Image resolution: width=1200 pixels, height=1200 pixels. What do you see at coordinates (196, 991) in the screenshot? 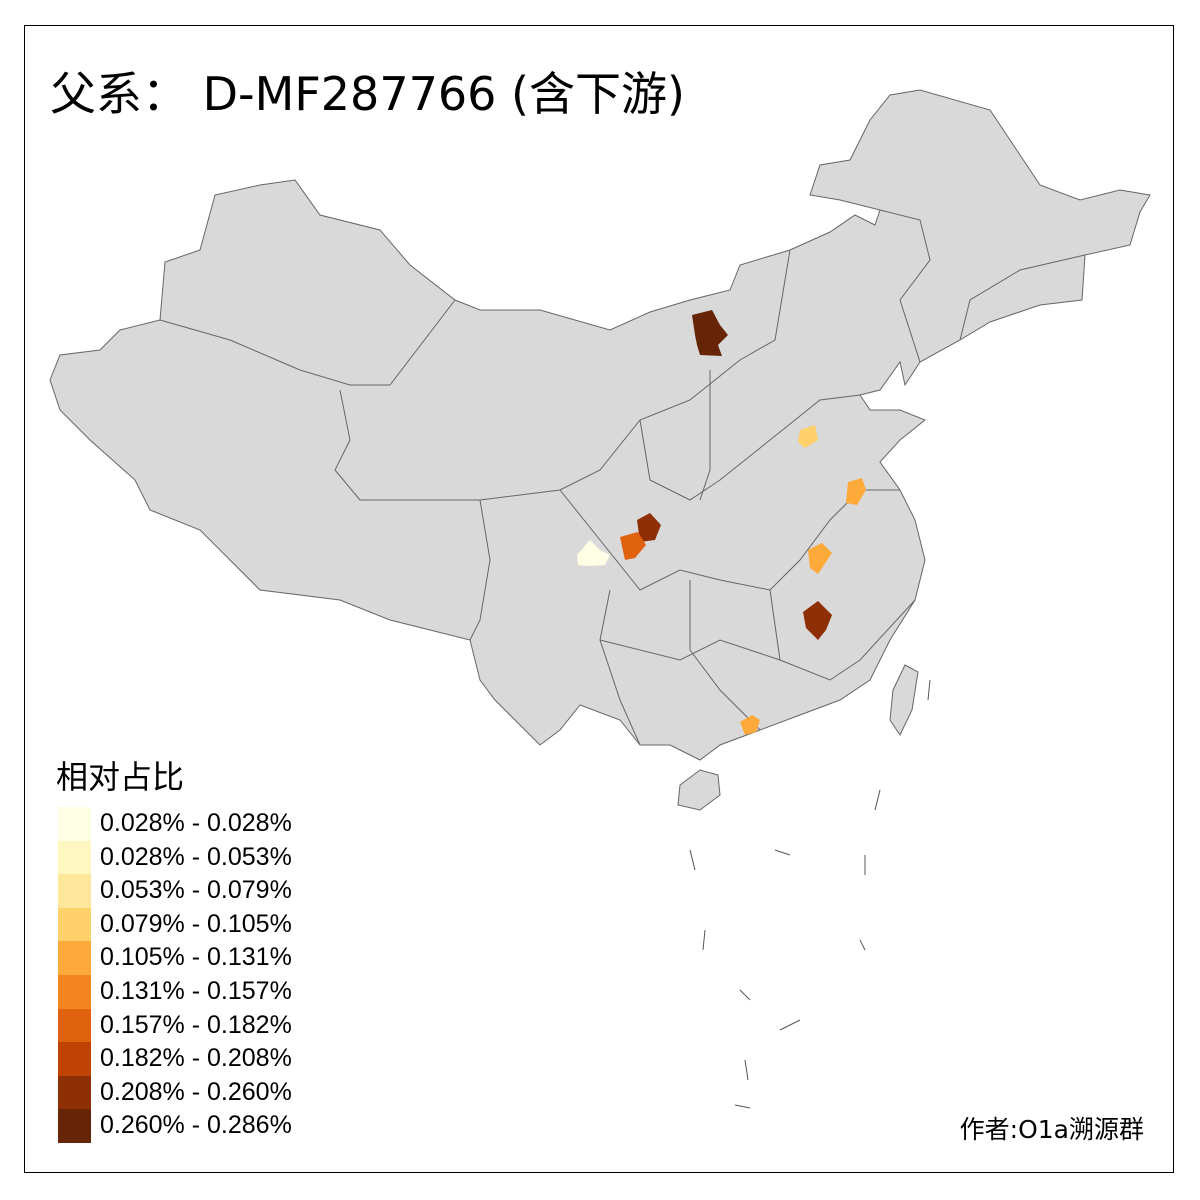
I see `legend-label: 0.131% - 0.157%` at bounding box center [196, 991].